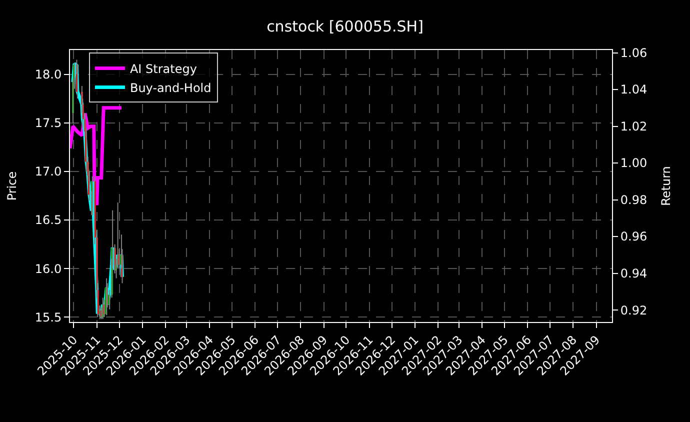 The height and width of the screenshot is (422, 690). I want to click on y-tick-label: 17.0, so click(48, 171).